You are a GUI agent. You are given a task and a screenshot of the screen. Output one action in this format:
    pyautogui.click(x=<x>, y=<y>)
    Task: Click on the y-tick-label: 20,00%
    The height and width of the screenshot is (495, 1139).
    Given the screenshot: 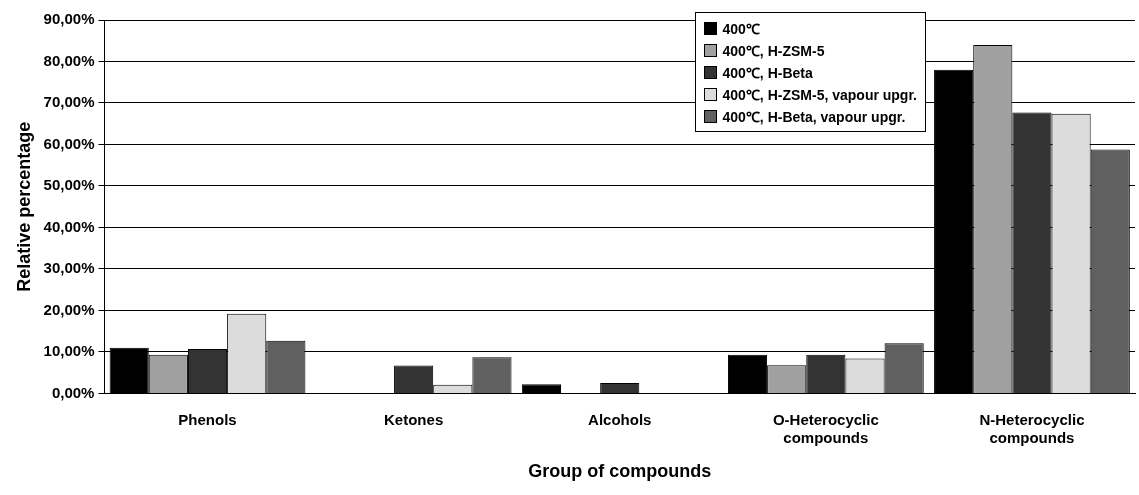 What is the action you would take?
    pyautogui.click(x=69, y=309)
    